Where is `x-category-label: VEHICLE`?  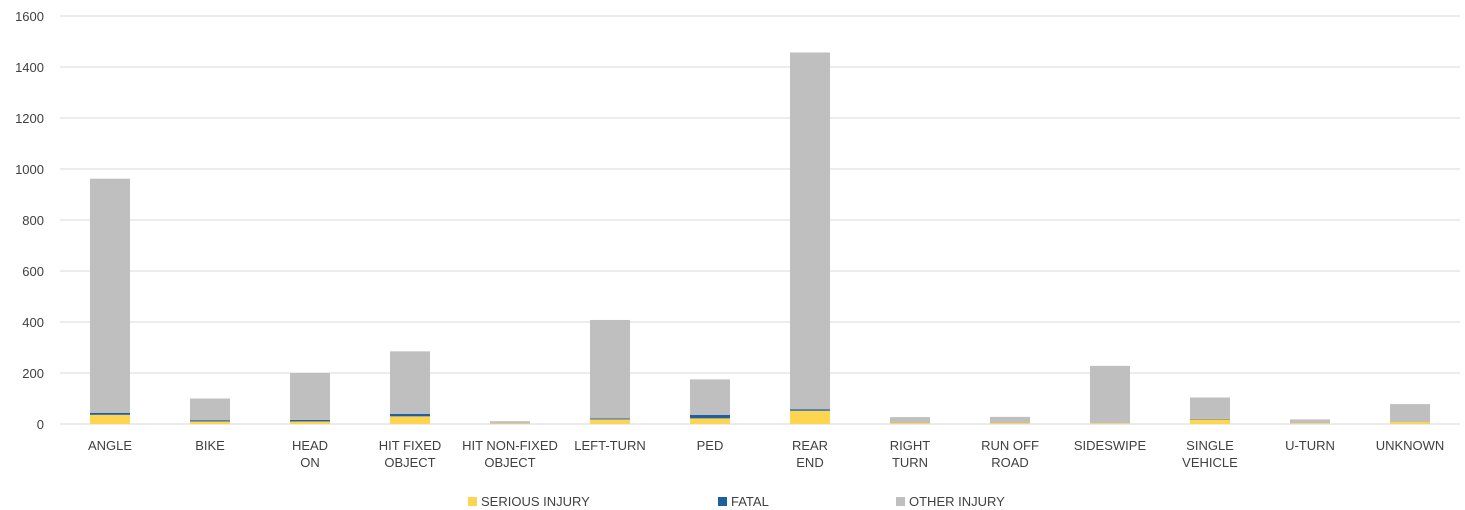 x-category-label: VEHICLE is located at coordinates (1210, 462).